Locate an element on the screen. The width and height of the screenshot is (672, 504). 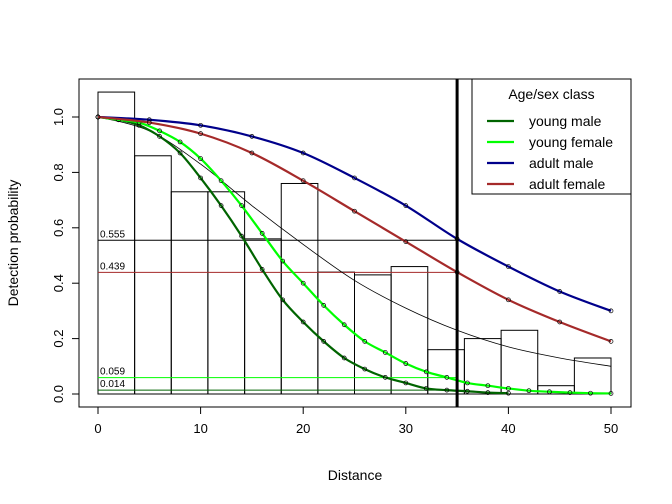
y-tick-label-5: 0.8 is located at coordinates (58, 172).